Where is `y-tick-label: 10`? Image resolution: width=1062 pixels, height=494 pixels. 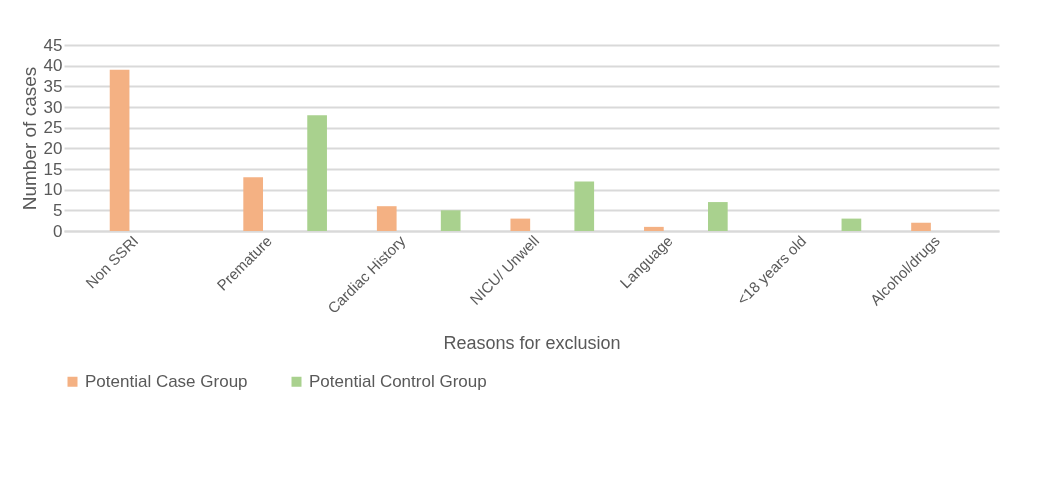
y-tick-label: 10 is located at coordinates (53, 190).